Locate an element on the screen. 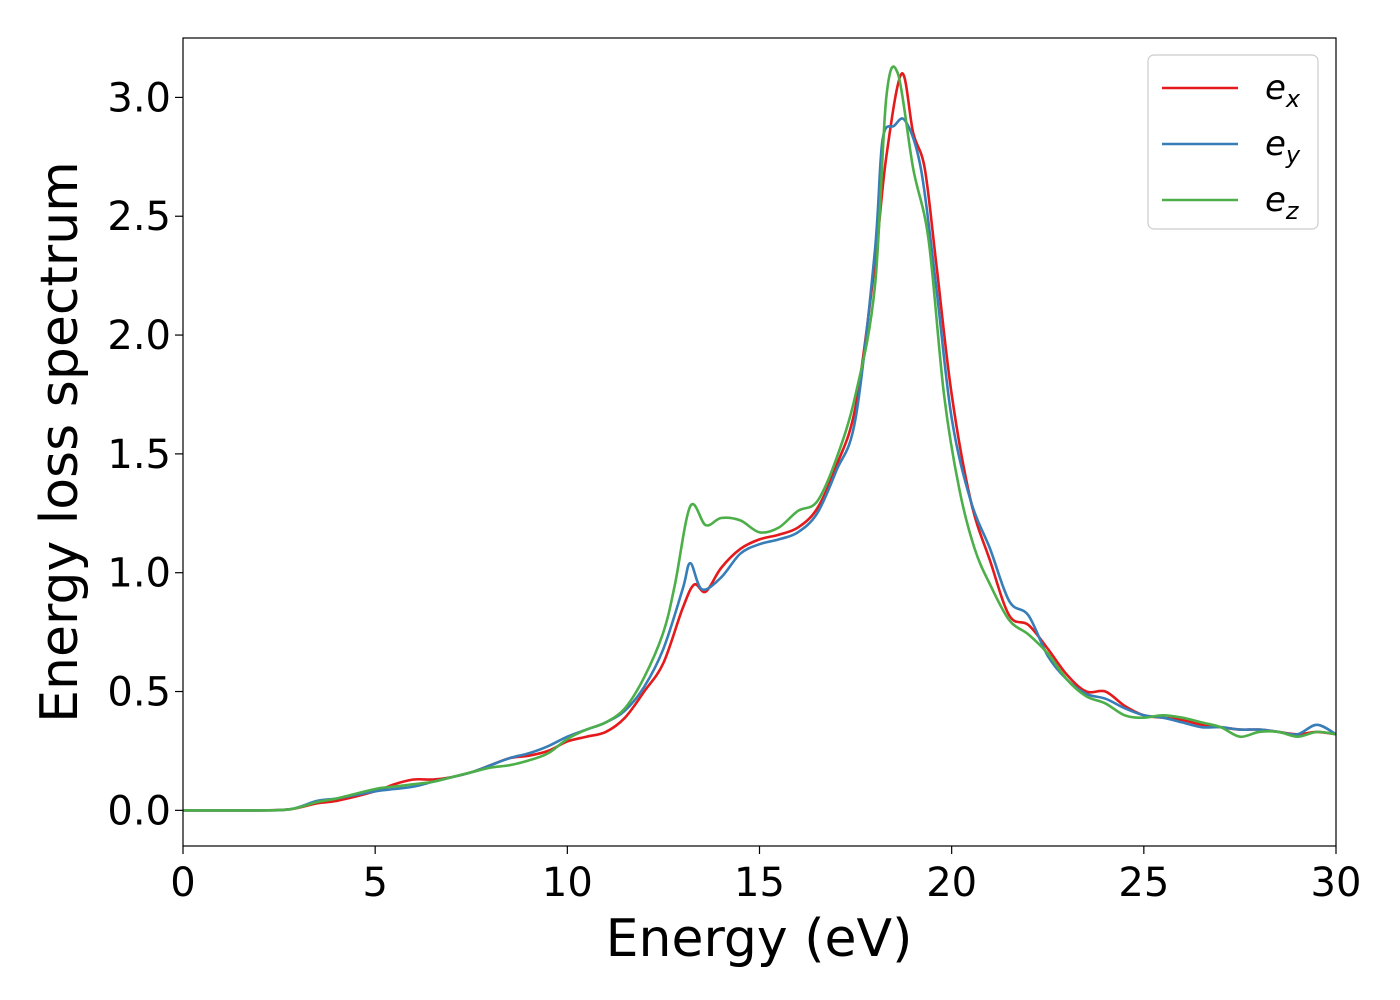  x-tick-label: 25 is located at coordinates (1143, 883).